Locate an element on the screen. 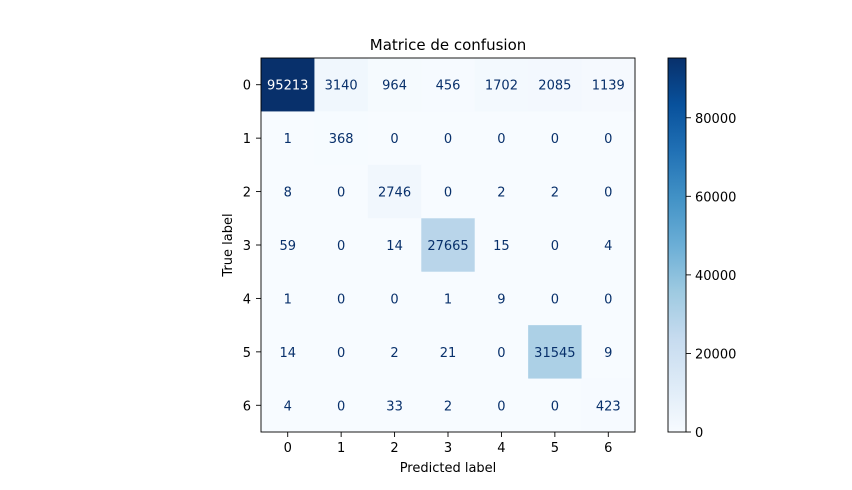 The image size is (852, 490). cell-value-4-6: 0 is located at coordinates (608, 299).